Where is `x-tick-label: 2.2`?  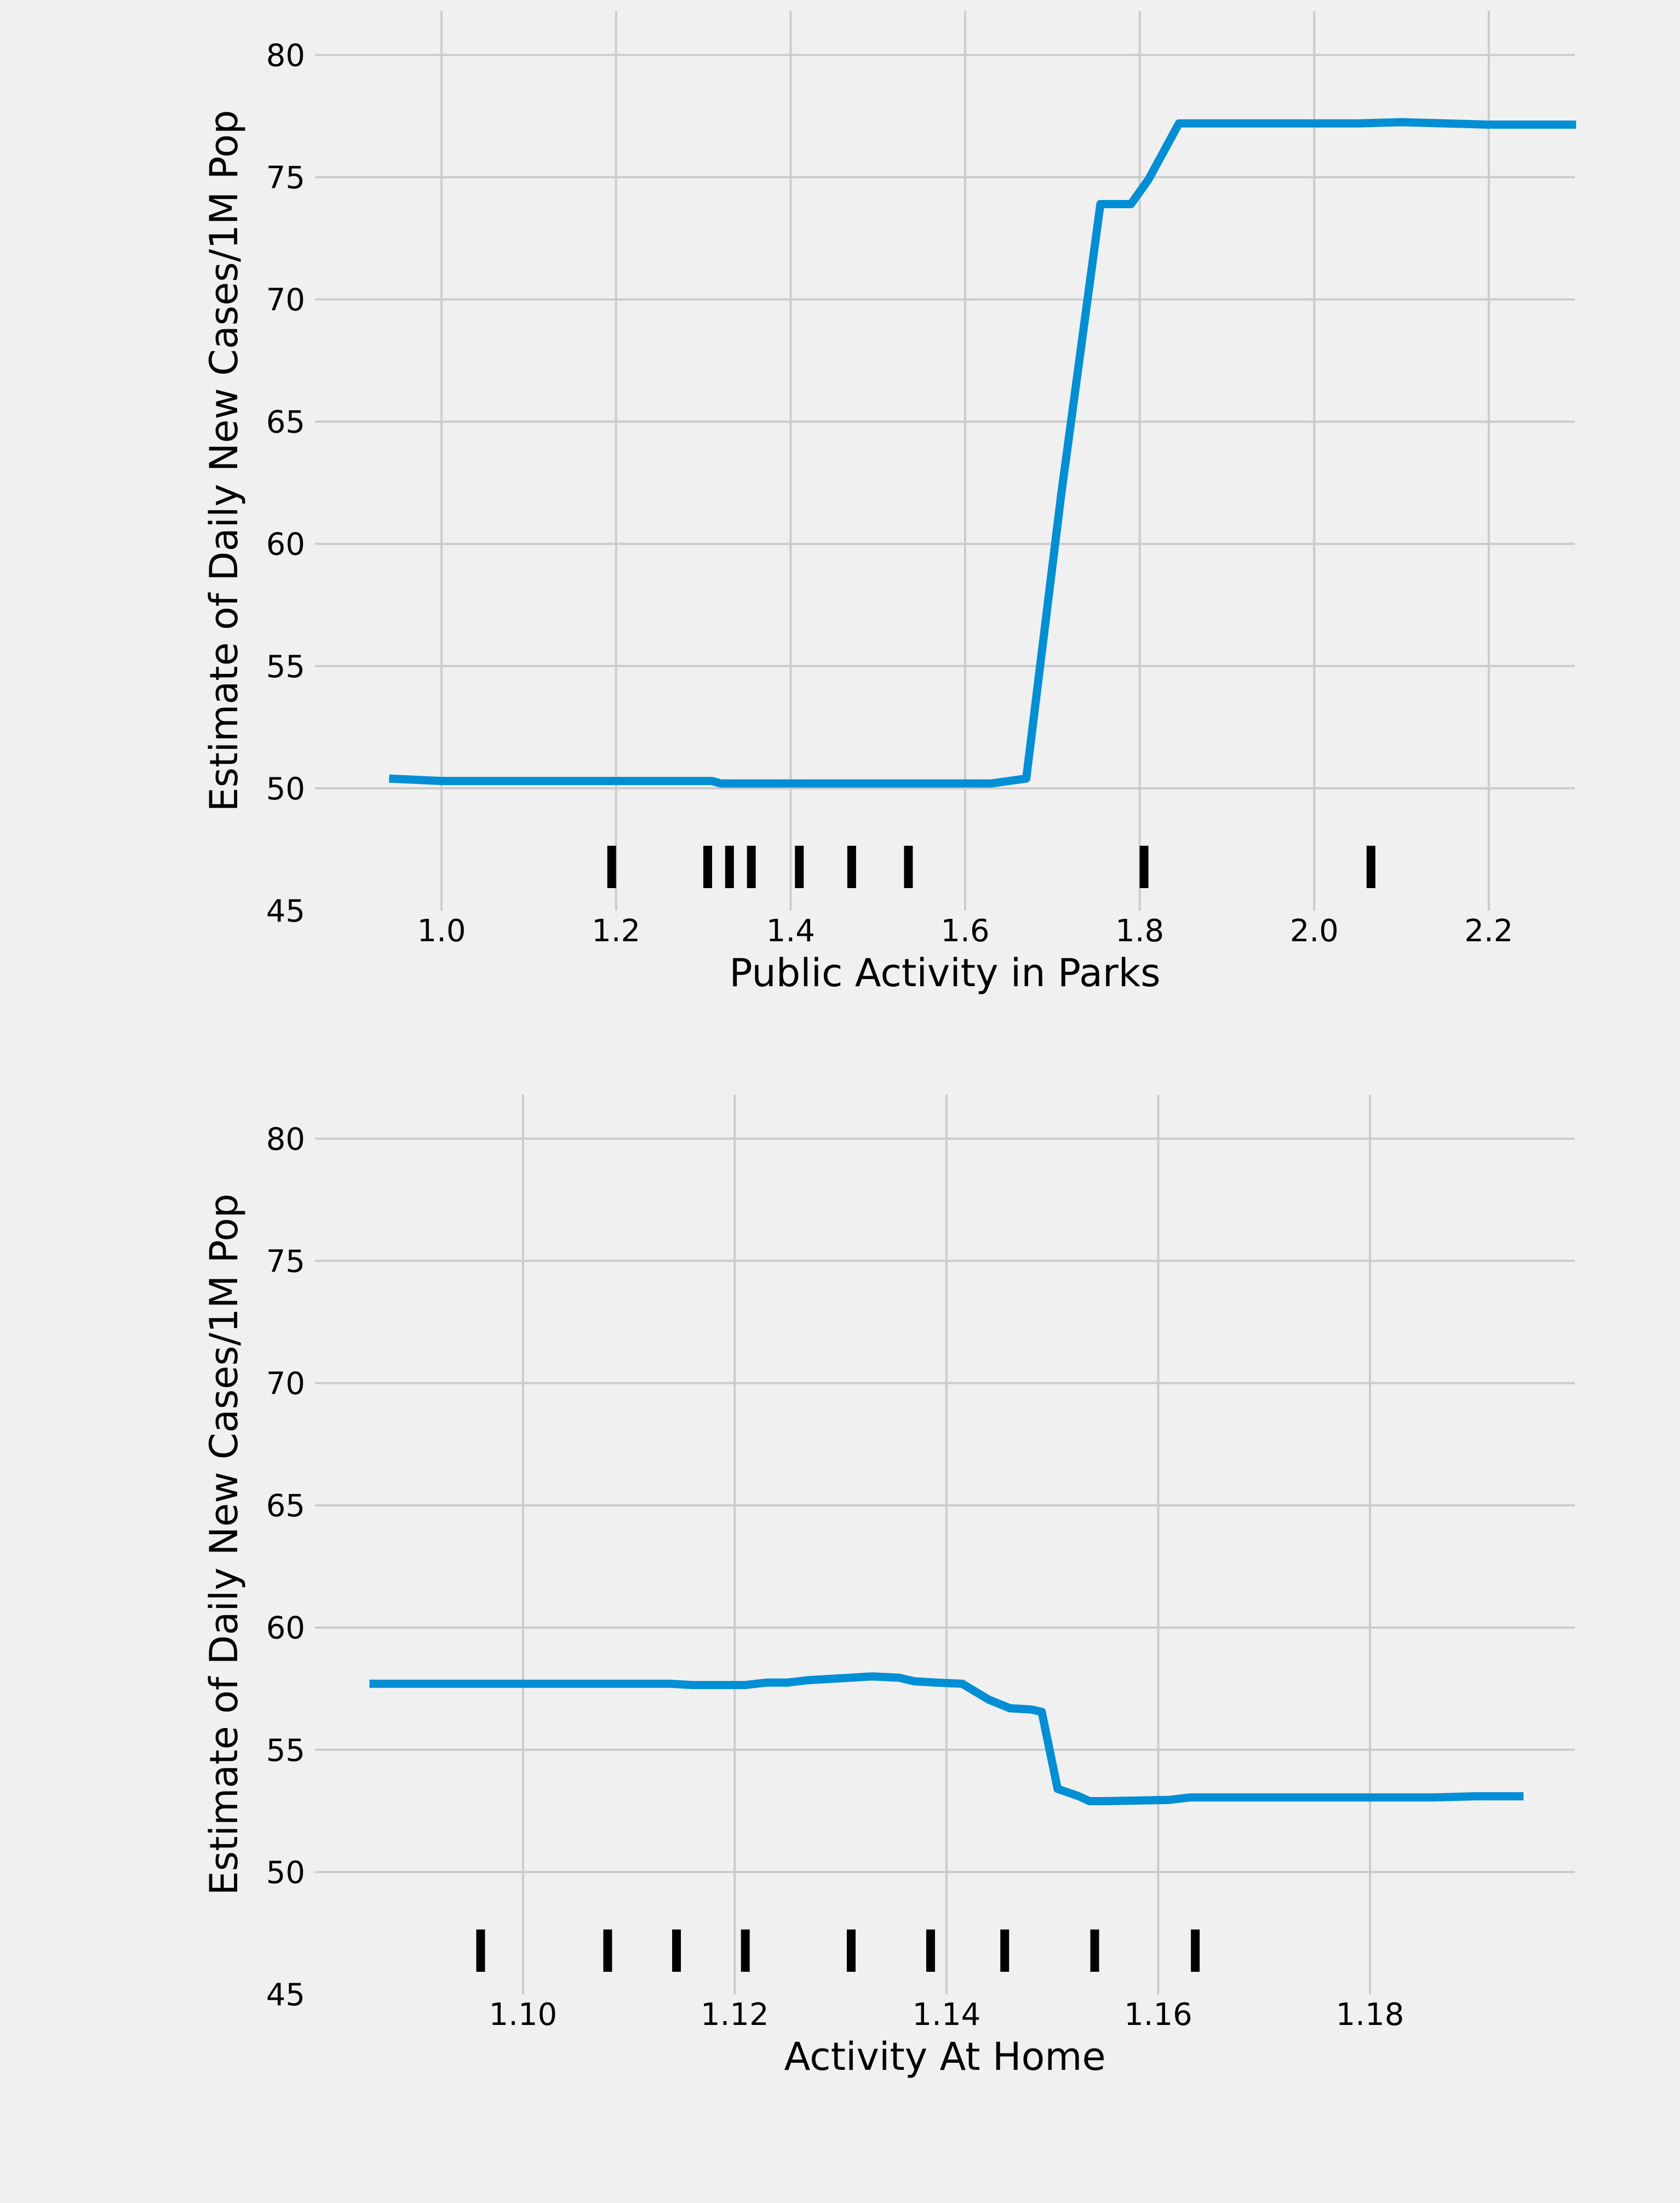 x-tick-label: 2.2 is located at coordinates (1488, 931).